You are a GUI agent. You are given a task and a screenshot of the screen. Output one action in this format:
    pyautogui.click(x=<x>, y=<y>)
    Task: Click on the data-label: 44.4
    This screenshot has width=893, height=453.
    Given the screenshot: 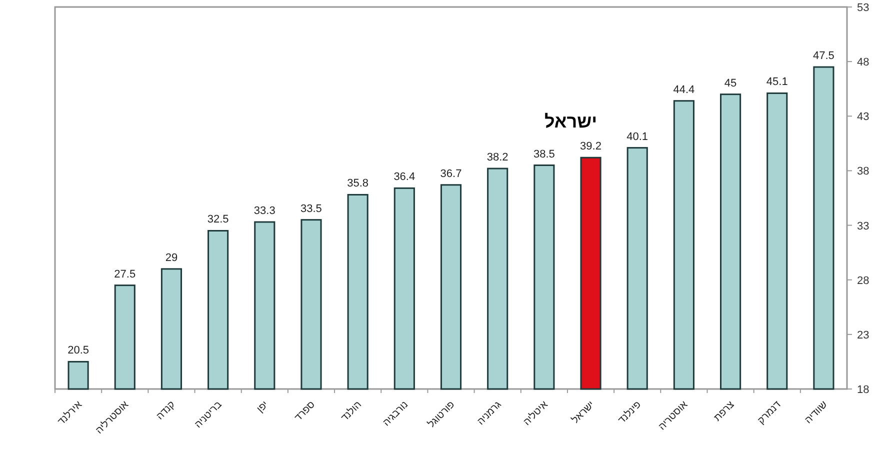 What is the action you would take?
    pyautogui.click(x=684, y=90)
    